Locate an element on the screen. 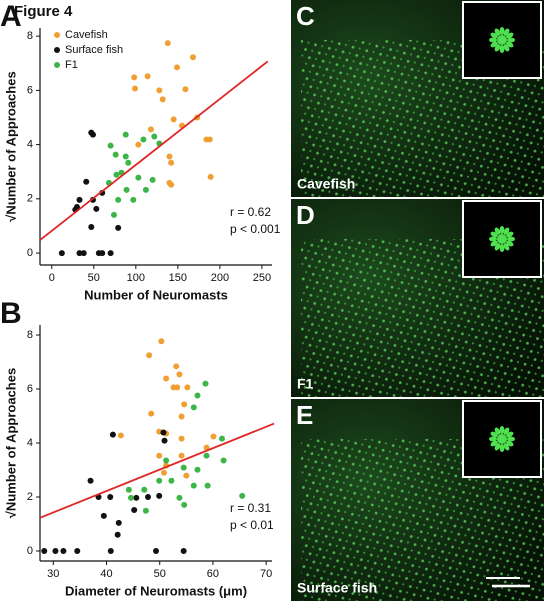 This screenshot has width=544, height=601. stat-annotation: r = 0.31 is located at coordinates (250, 508).